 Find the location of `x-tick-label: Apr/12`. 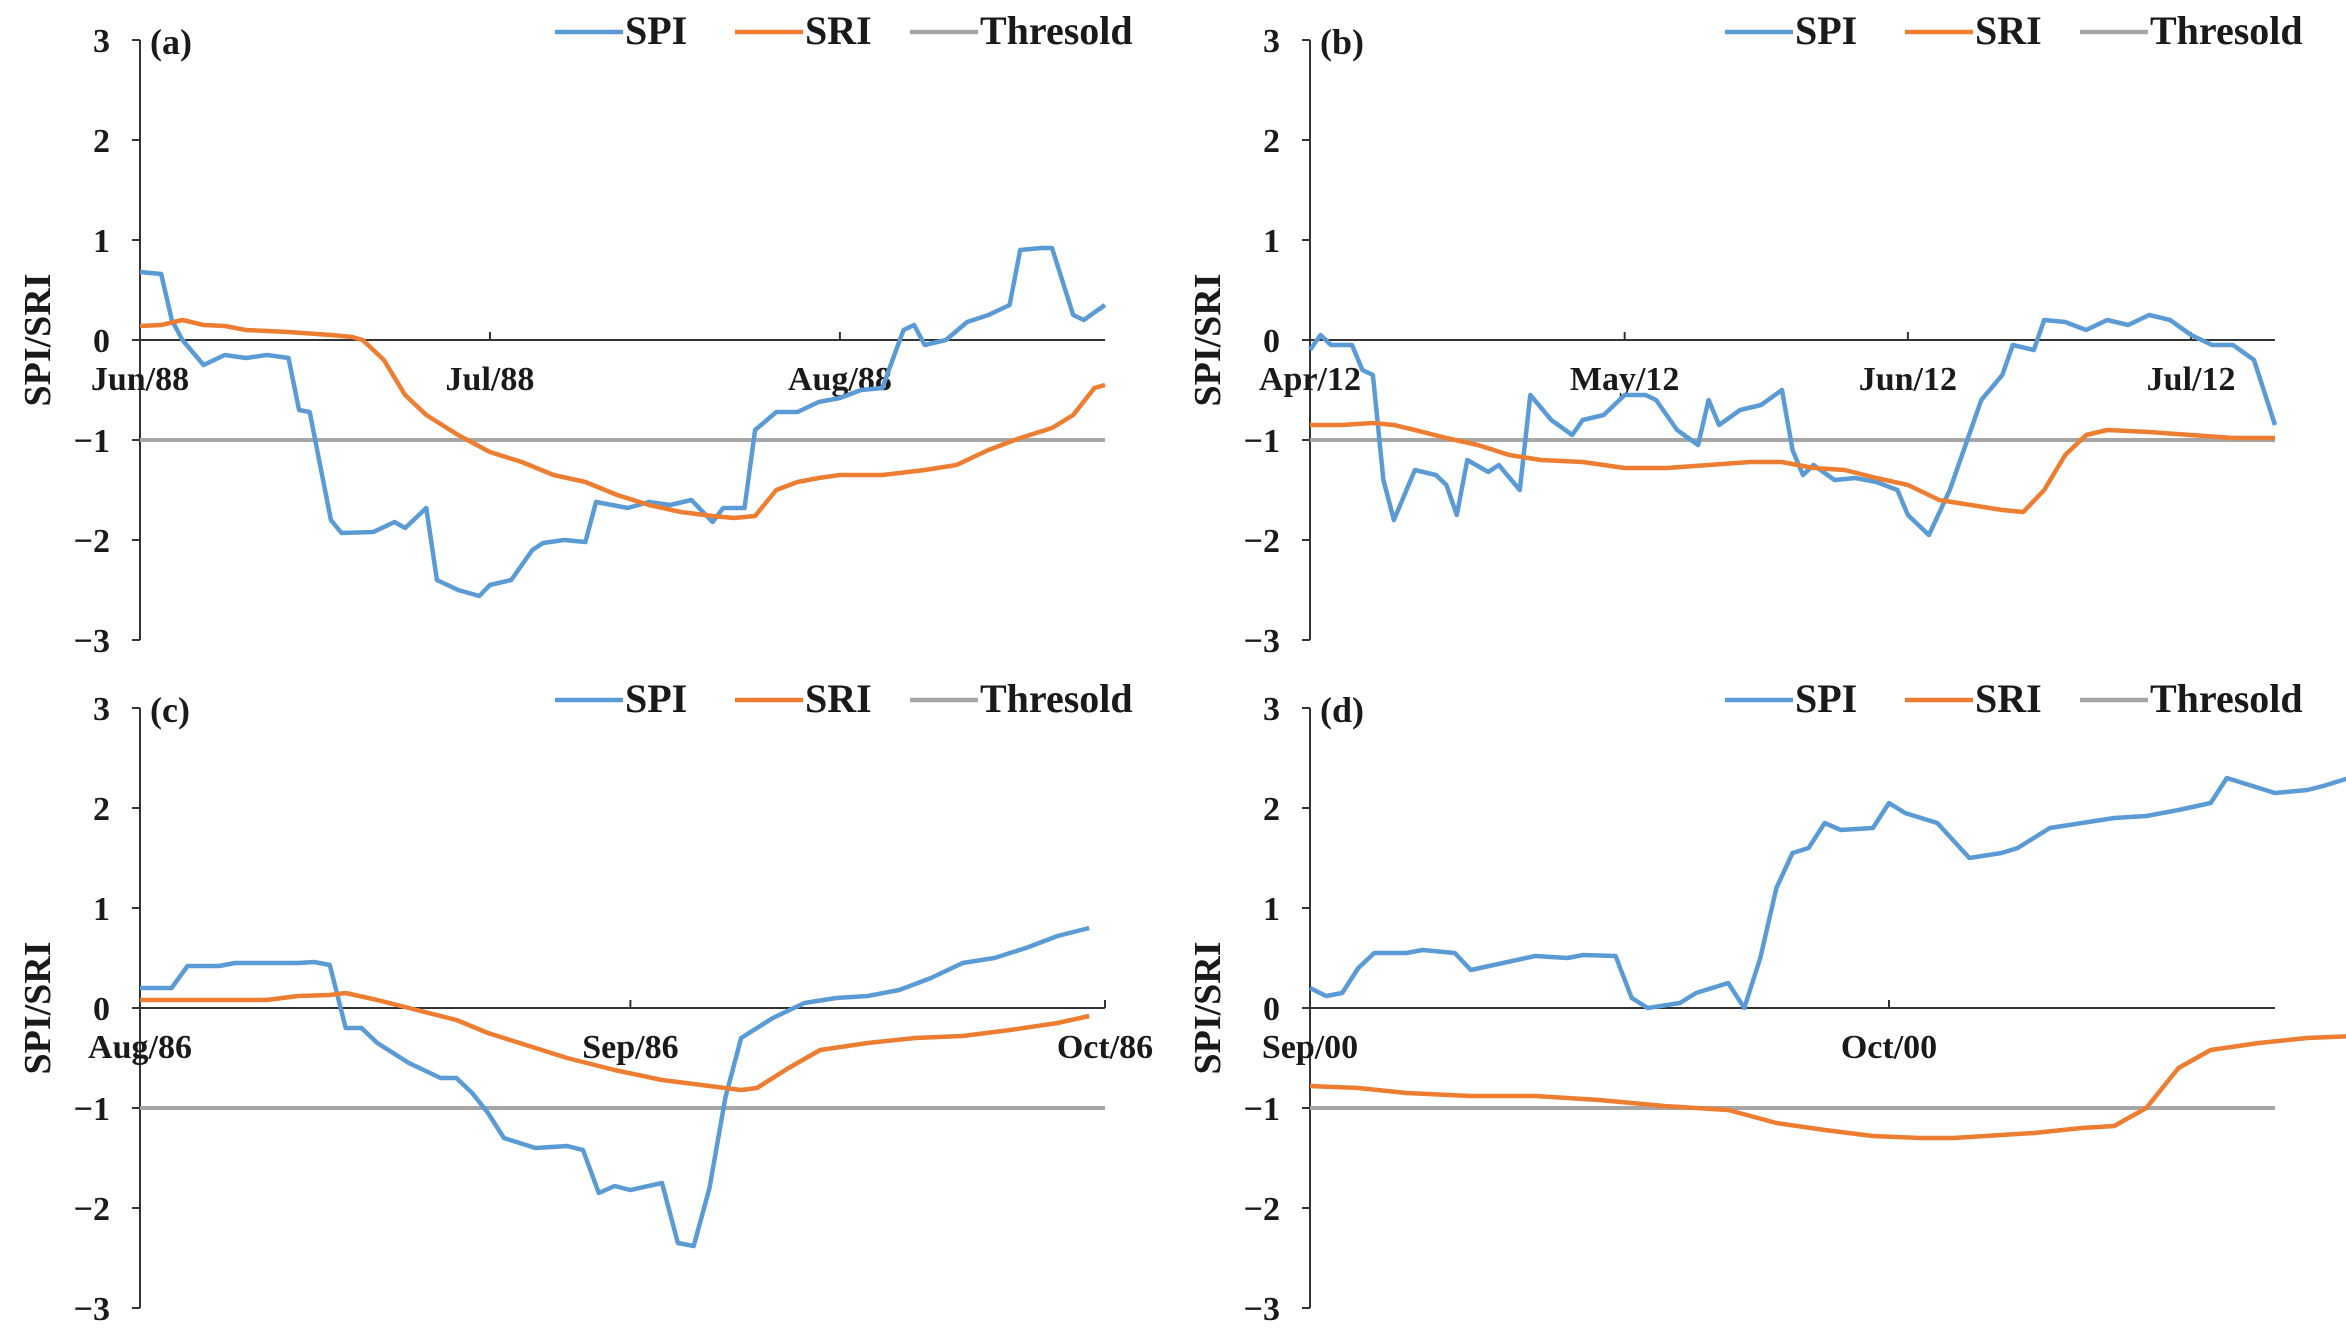

x-tick-label: Apr/12 is located at coordinates (1310, 379).